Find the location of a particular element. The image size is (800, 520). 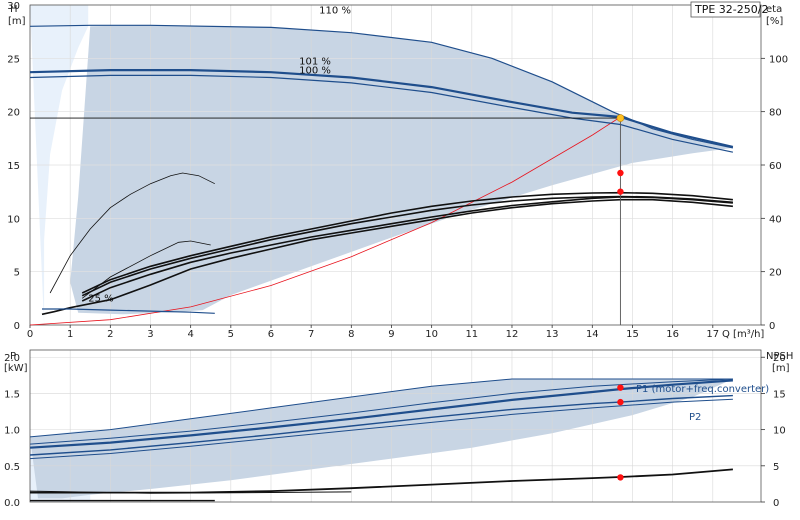

tick-x-10: 10 is located at coordinates (431, 334).